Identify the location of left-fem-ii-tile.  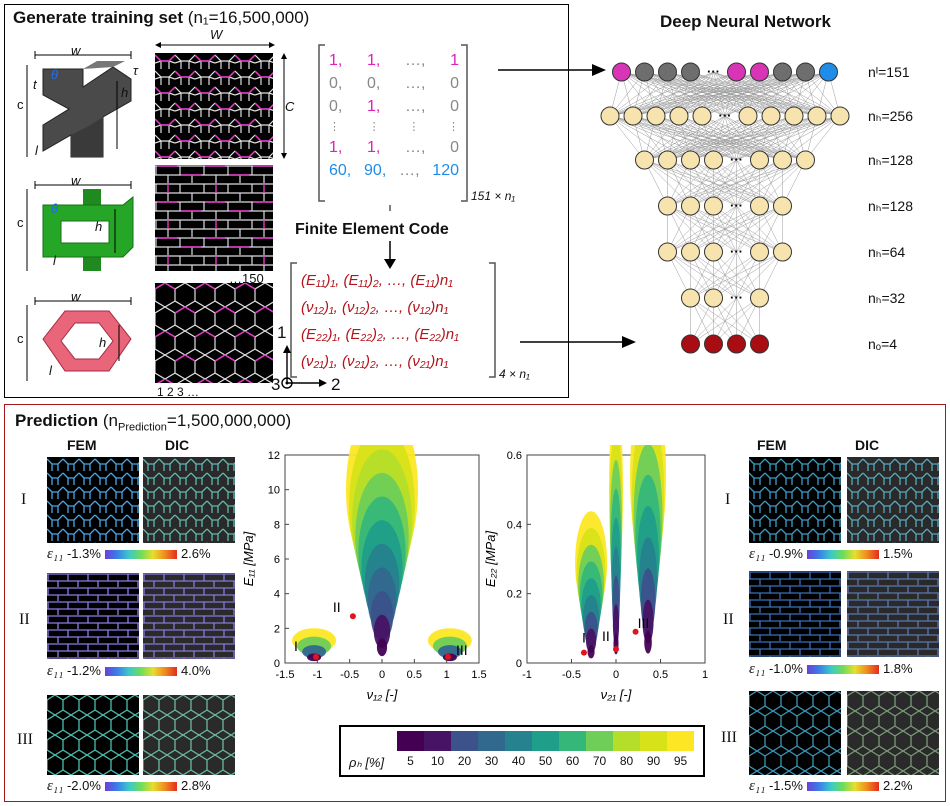
(93, 616).